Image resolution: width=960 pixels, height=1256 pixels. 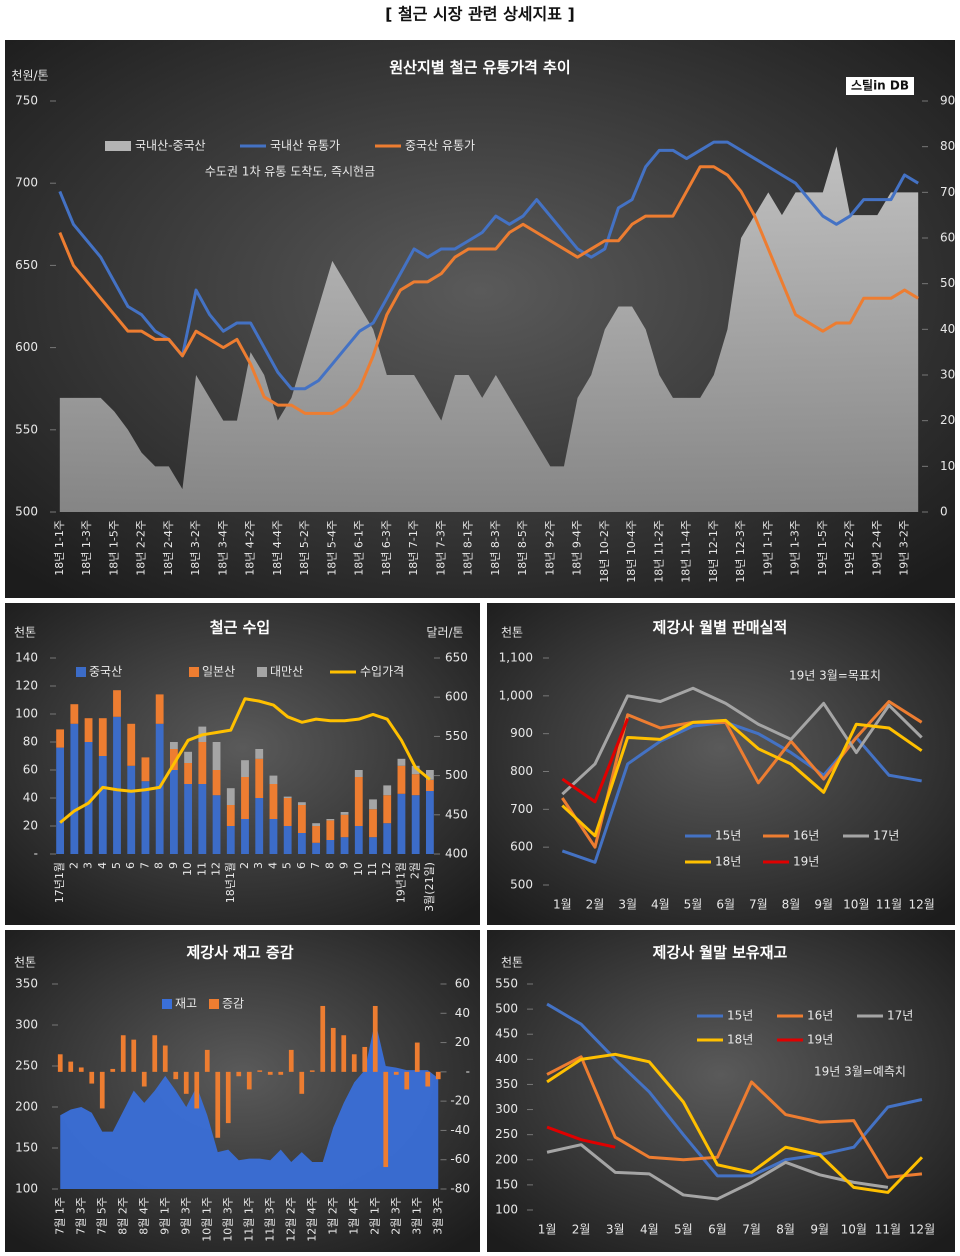 I want to click on x-tick-label: 11월 1주, so click(x=248, y=1219).